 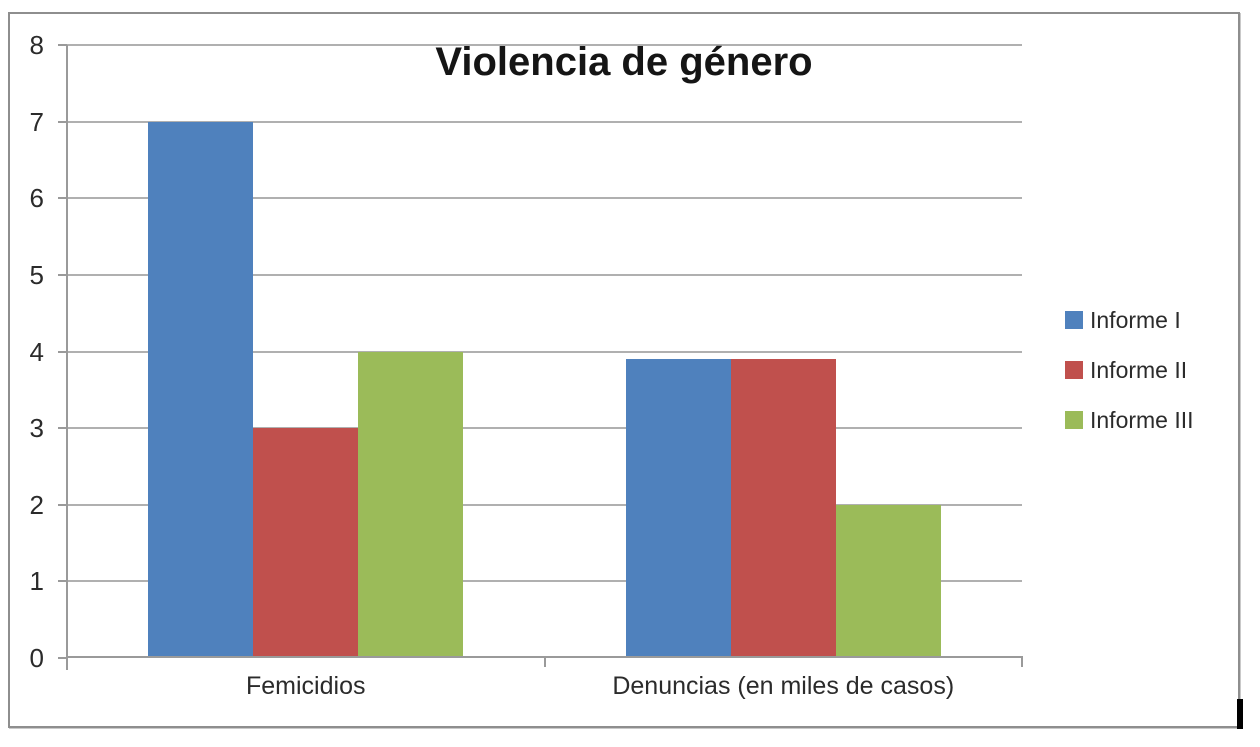 What do you see at coordinates (1142, 419) in the screenshot?
I see `legend-label: Informe III` at bounding box center [1142, 419].